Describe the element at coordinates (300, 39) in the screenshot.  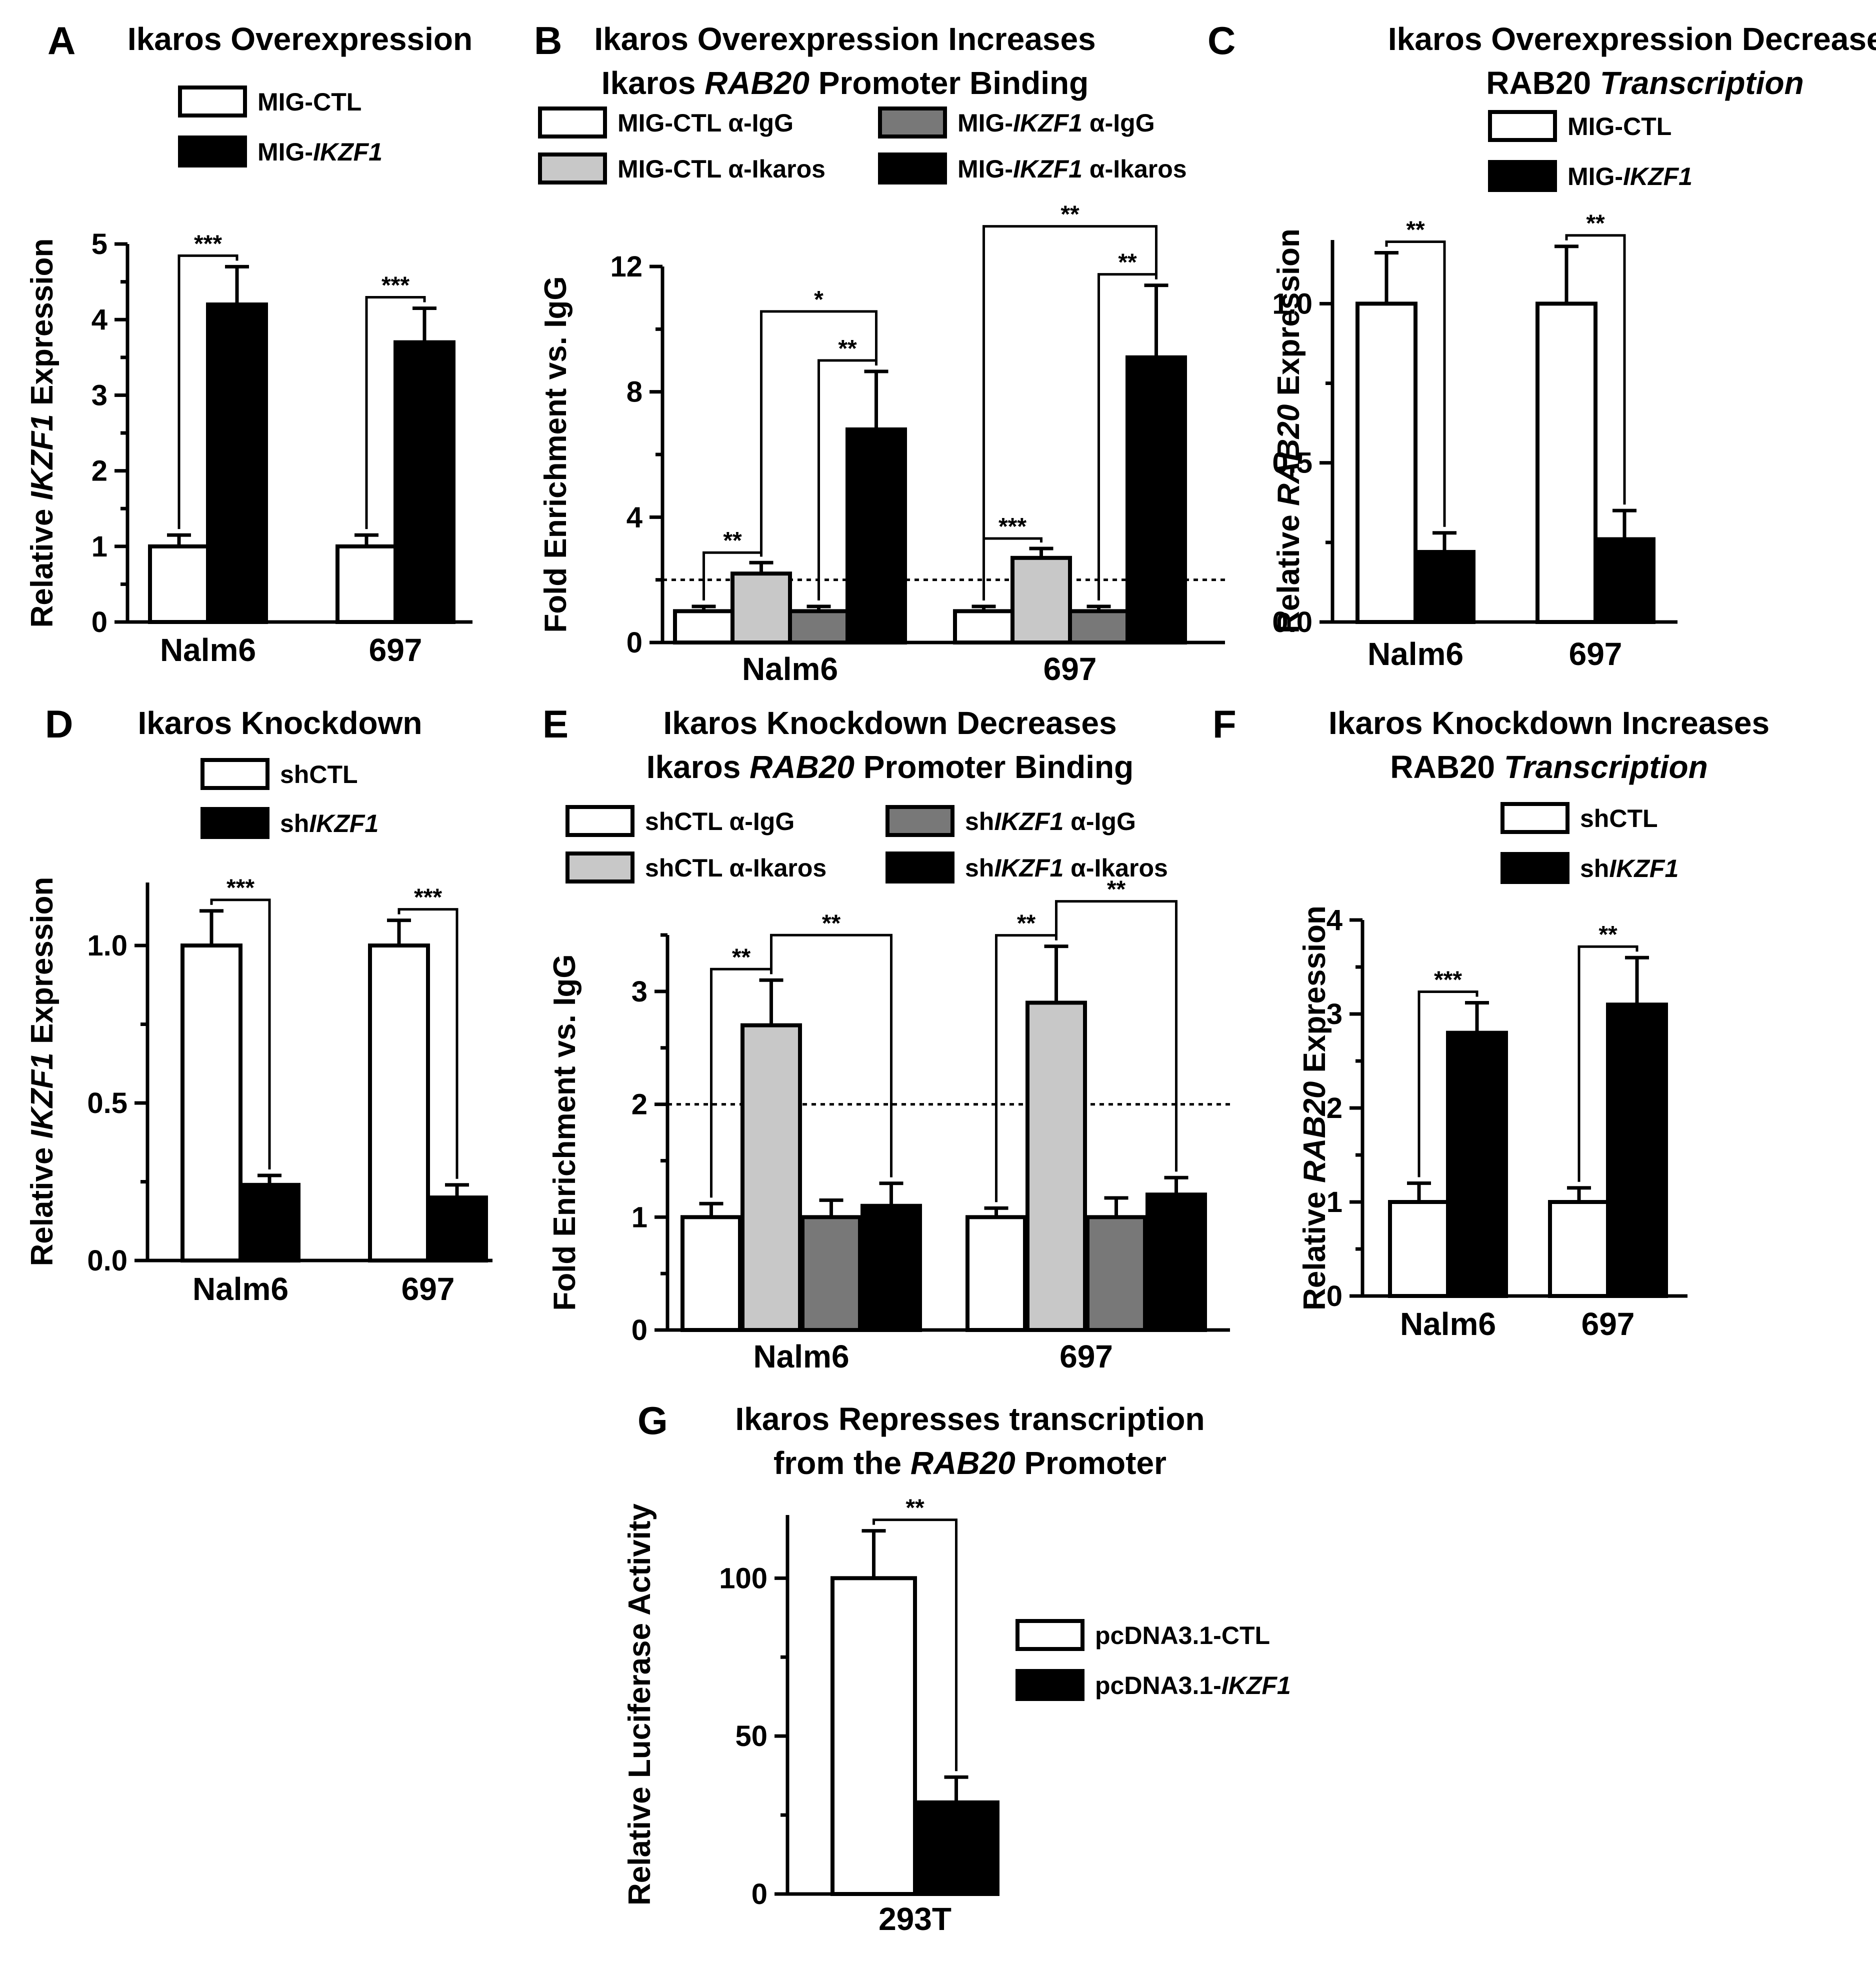
I see `text-part: Ikaros Overexpression` at that location.